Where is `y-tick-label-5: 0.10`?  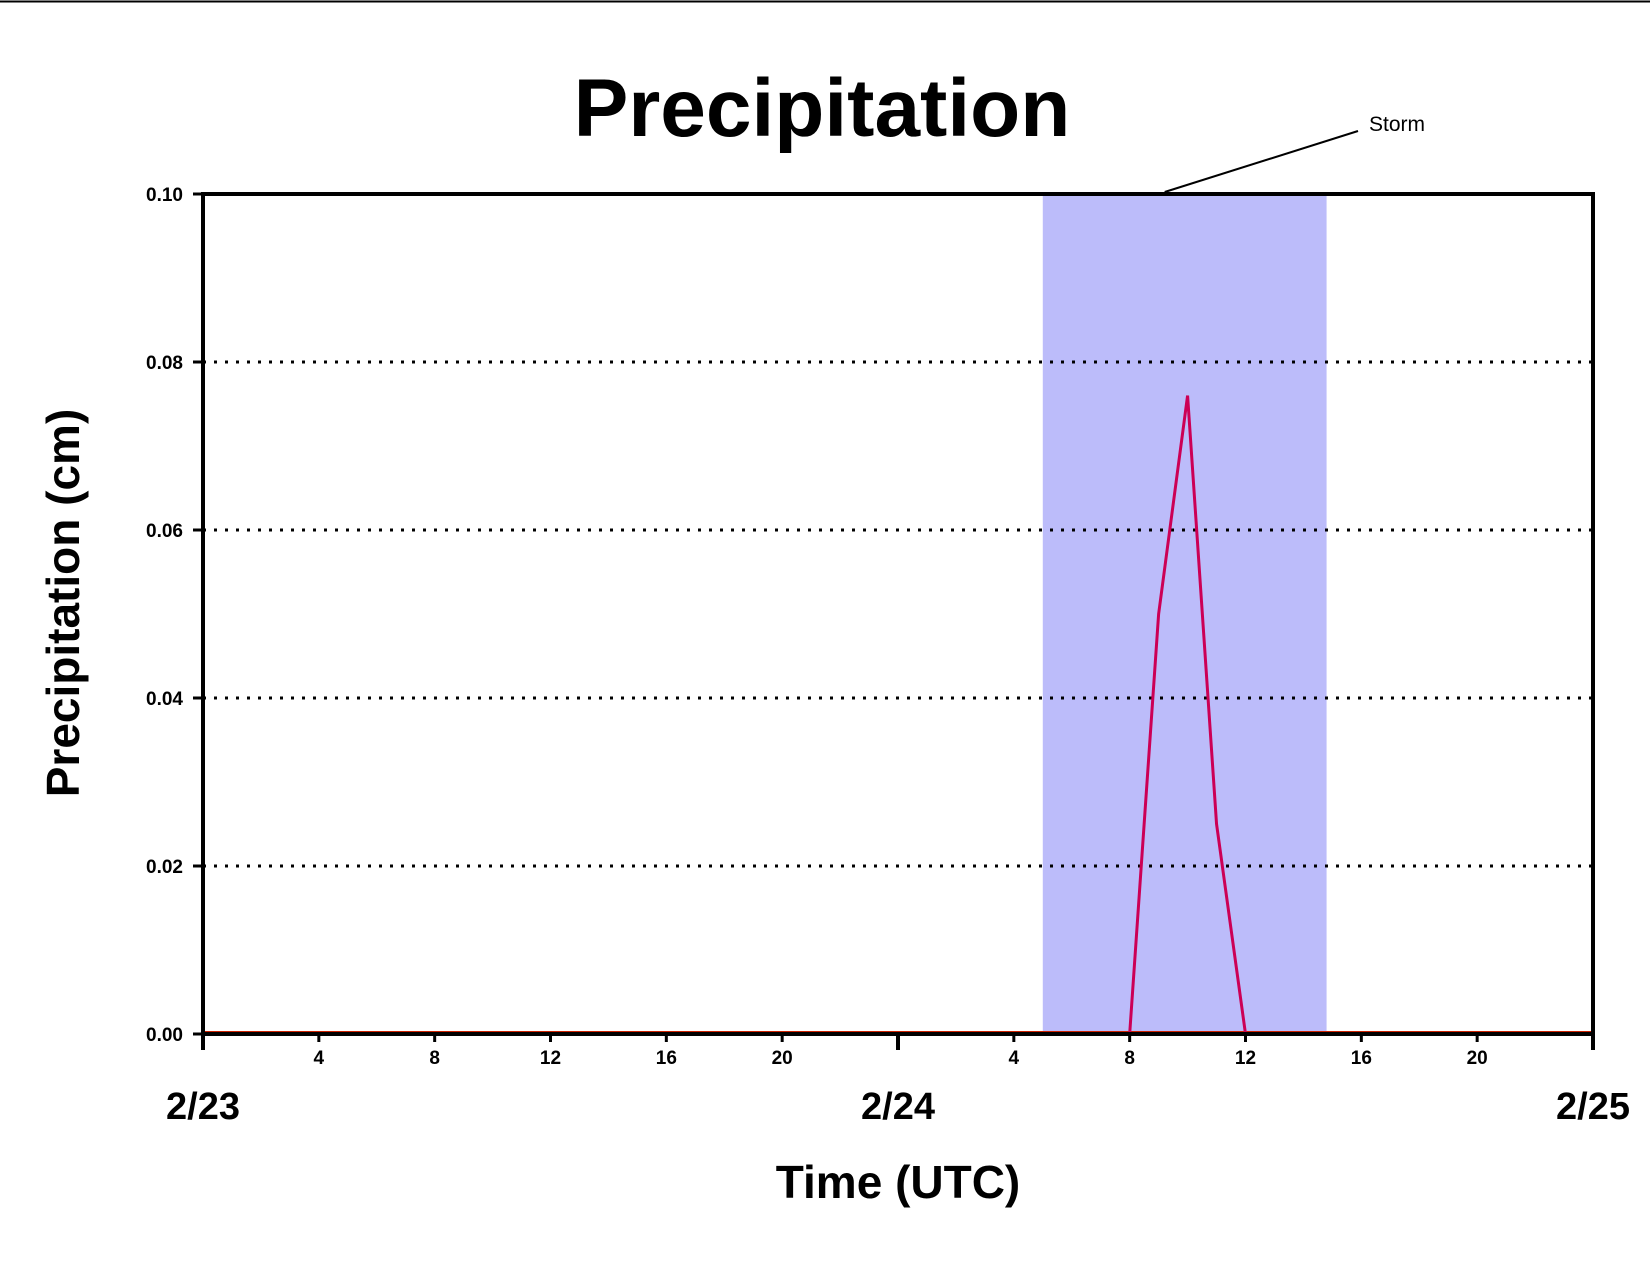
y-tick-label-5: 0.10 is located at coordinates (164, 195).